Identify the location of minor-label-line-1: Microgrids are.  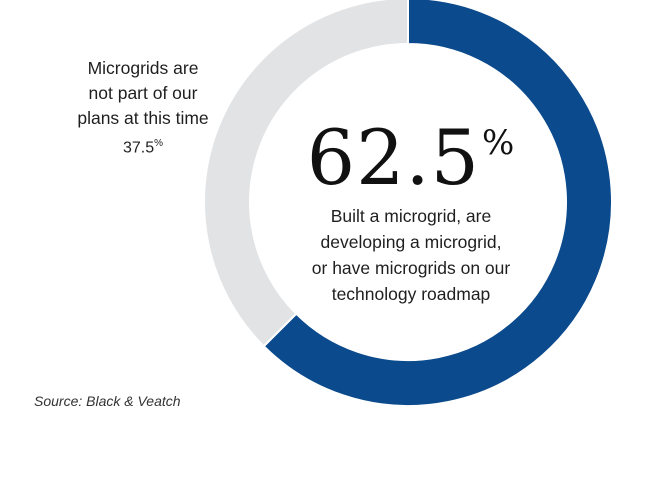
(143, 68).